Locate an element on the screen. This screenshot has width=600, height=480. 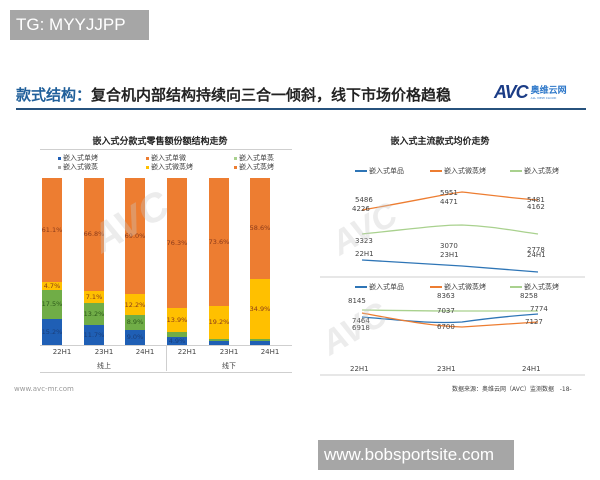
left-chart-top-rule is located at coordinates (166, 149).